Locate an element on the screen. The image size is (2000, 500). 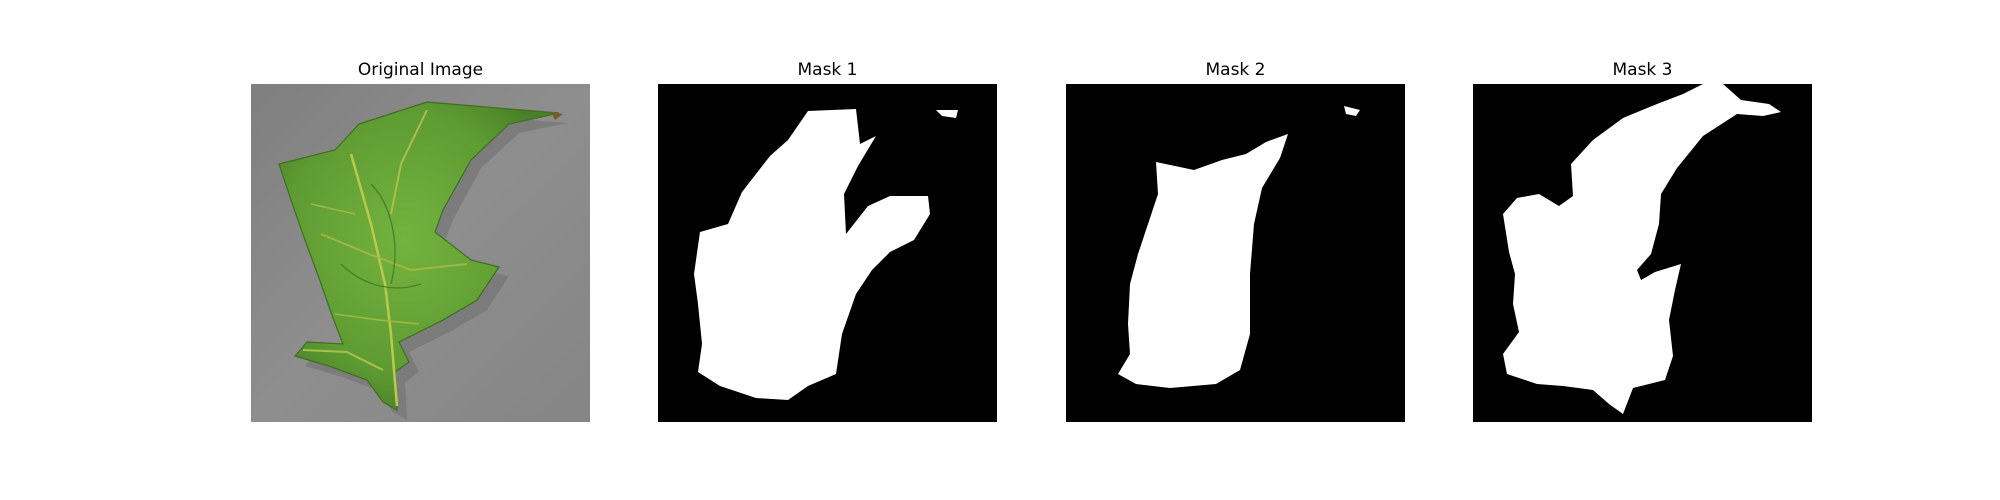
mask-2-panel: Mask 2 is located at coordinates (1235, 239).